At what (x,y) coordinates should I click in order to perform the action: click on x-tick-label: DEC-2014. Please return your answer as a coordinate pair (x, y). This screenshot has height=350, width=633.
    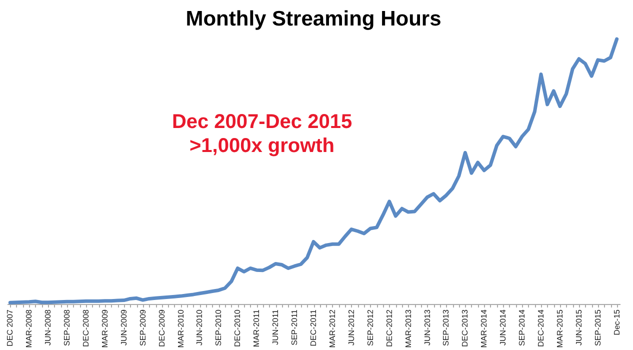
    Looking at the image, I should click on (541, 327).